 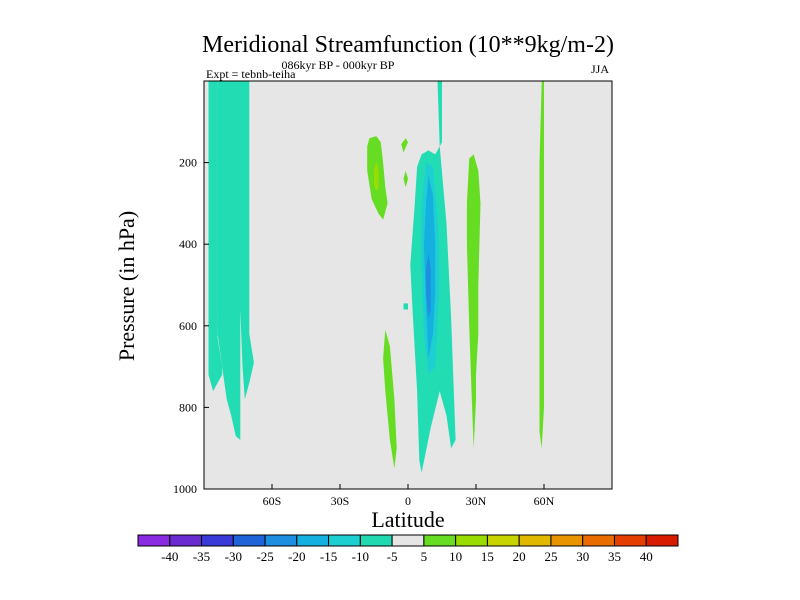 What do you see at coordinates (235, 260) in the screenshot?
I see `contour-southern-polar-cell-b` at bounding box center [235, 260].